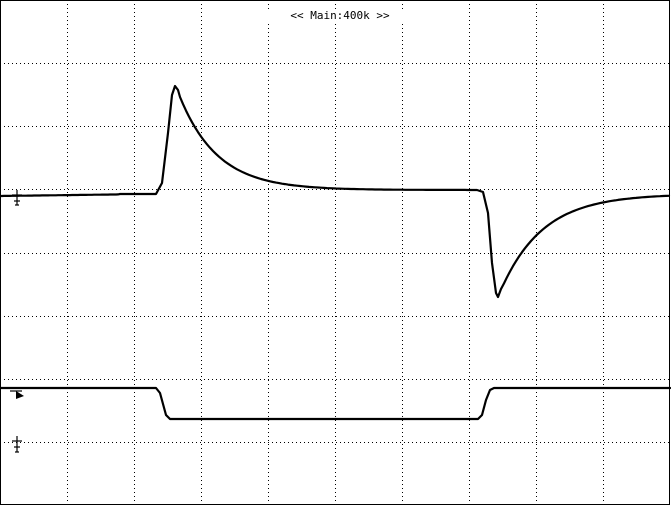 This screenshot has width=671, height=506. I want to click on channel-2-trace, so click(335, 403).